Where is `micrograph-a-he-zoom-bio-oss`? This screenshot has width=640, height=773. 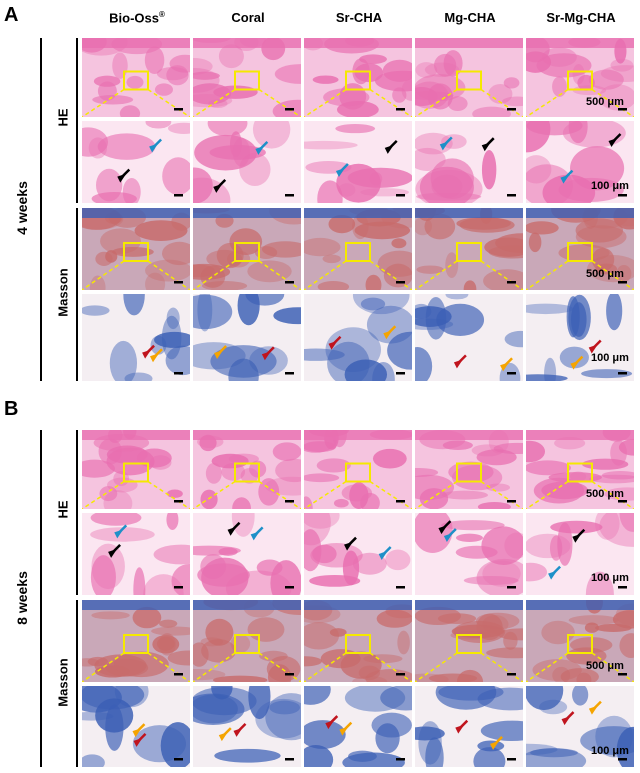 micrograph-a-he-zoom-bio-oss is located at coordinates (136, 162).